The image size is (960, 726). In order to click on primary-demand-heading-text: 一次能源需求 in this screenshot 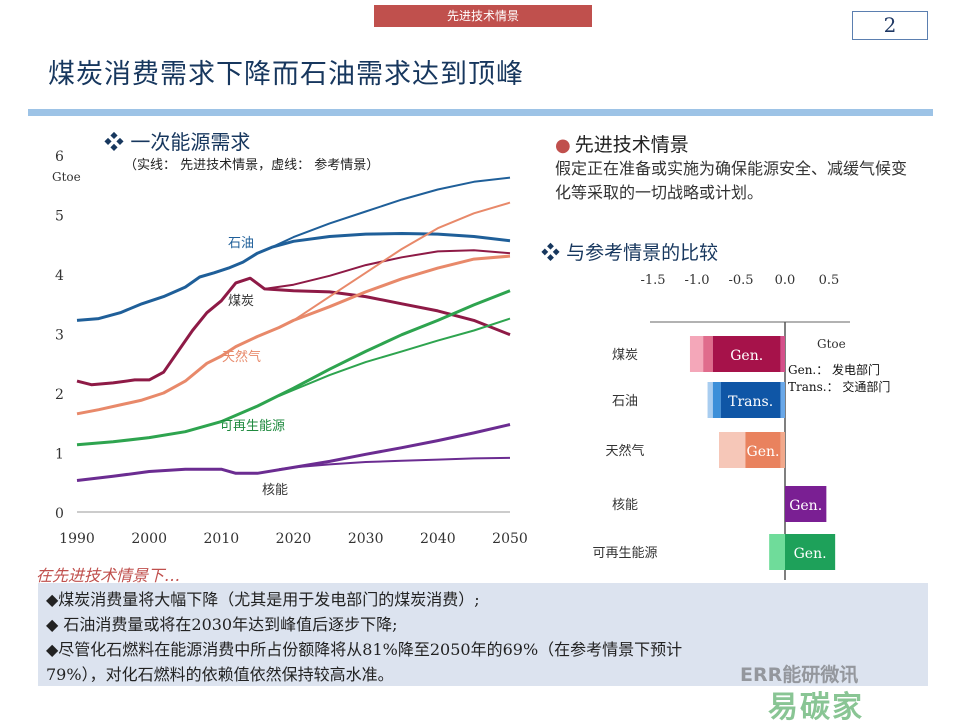, I will do `click(190, 142)`.